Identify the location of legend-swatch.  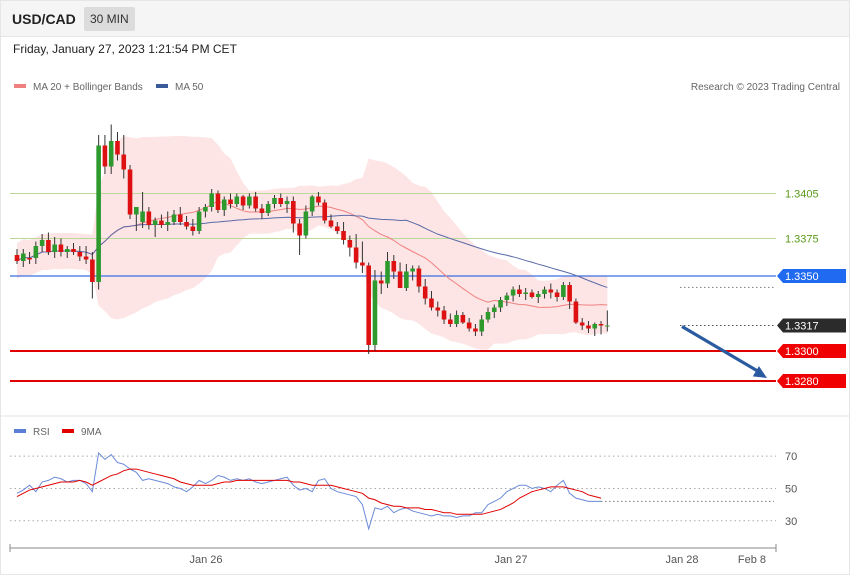
(20, 86).